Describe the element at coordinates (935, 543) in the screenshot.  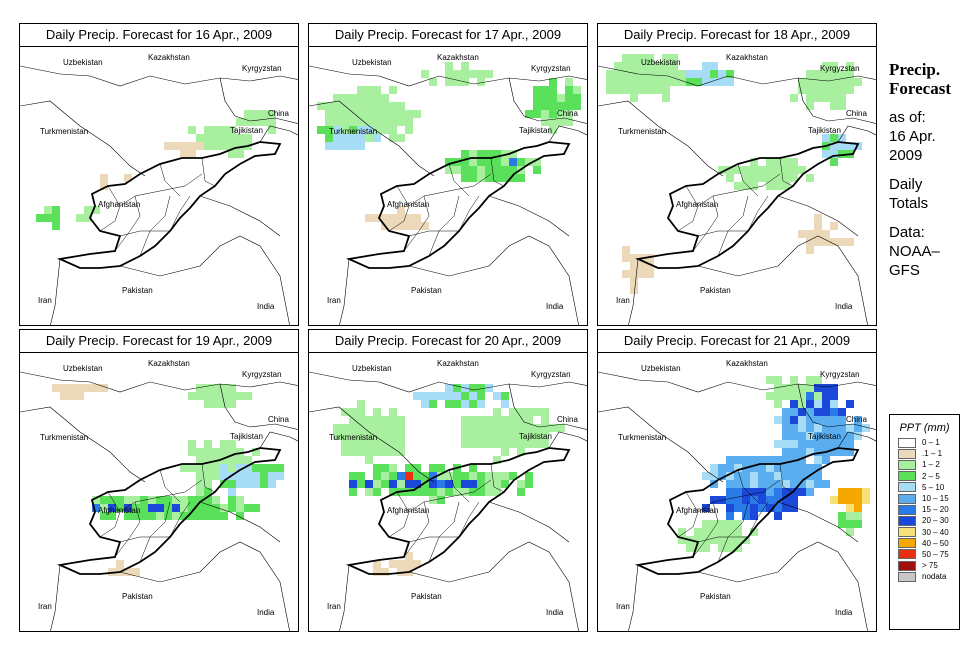
I see `legend-label: 40 – 50` at that location.